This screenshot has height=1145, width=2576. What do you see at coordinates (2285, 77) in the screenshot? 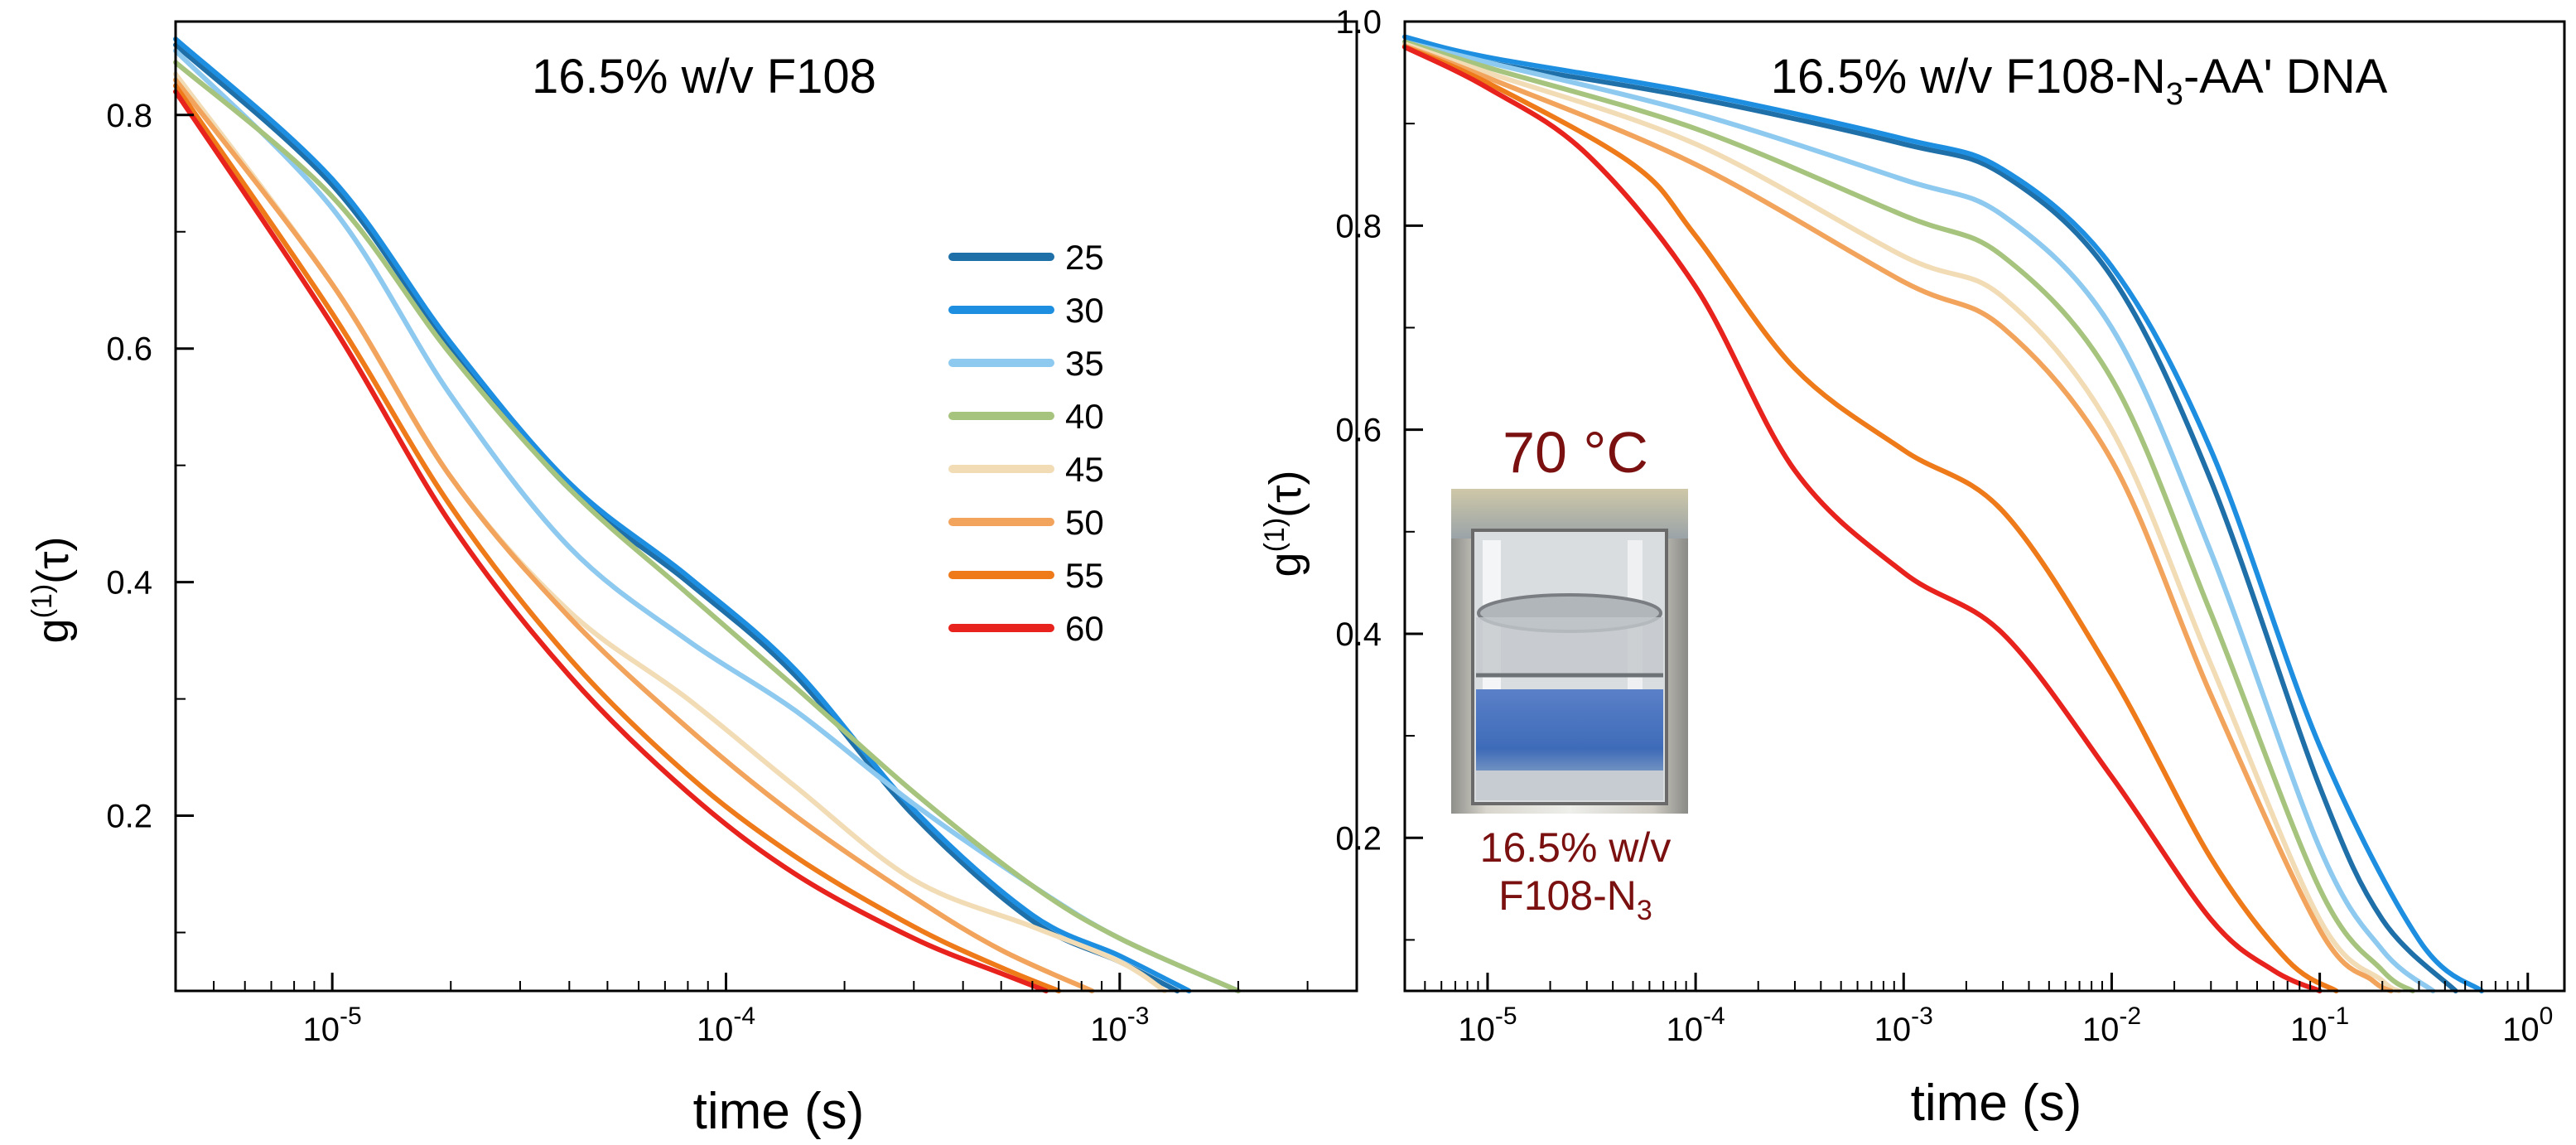
I see `right-title-suffix: -AA' DNA` at bounding box center [2285, 77].